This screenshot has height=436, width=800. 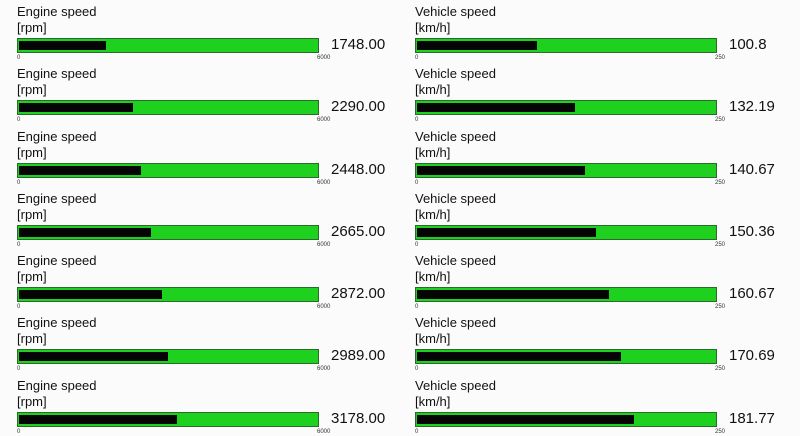 I want to click on vehicle-speed-gauge: Vehicle speed [km/h] 0 250 100.8, so click(x=598, y=31).